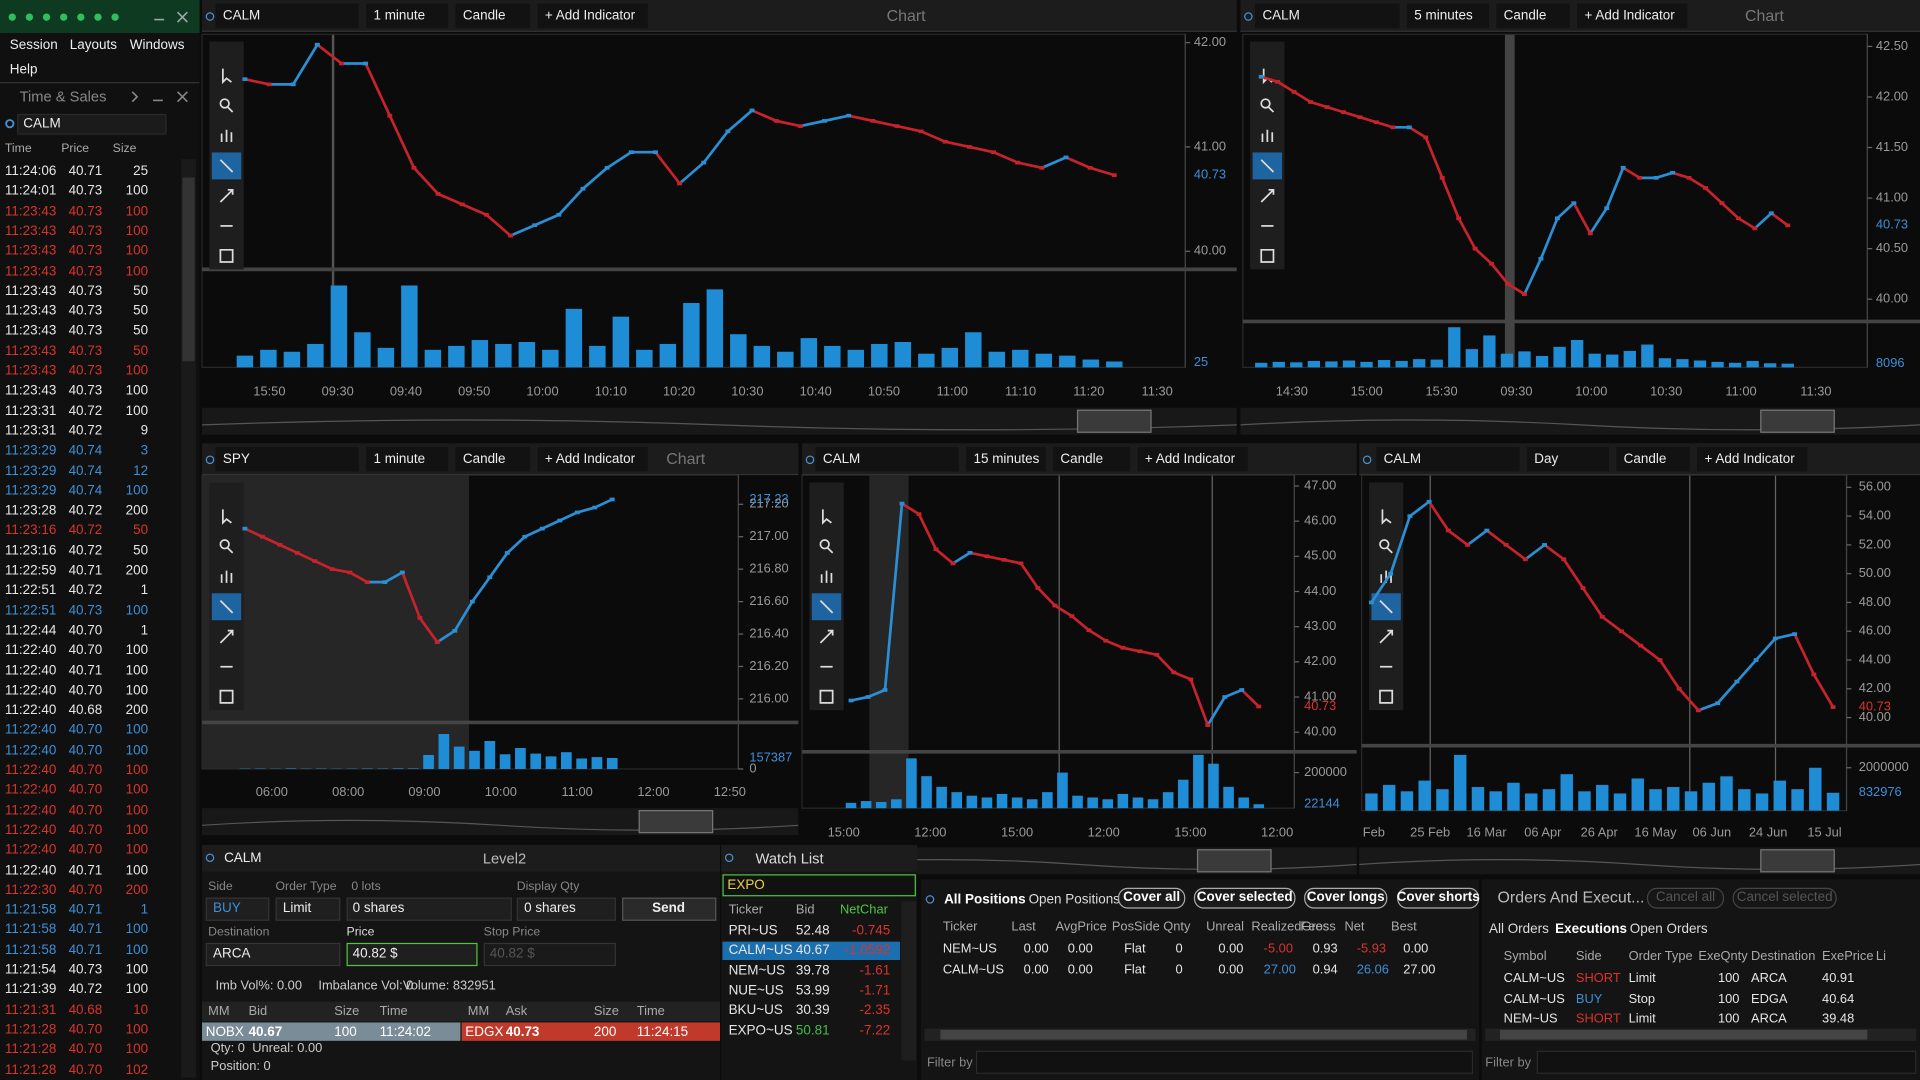  I want to click on price-segment, so click(764, 116).